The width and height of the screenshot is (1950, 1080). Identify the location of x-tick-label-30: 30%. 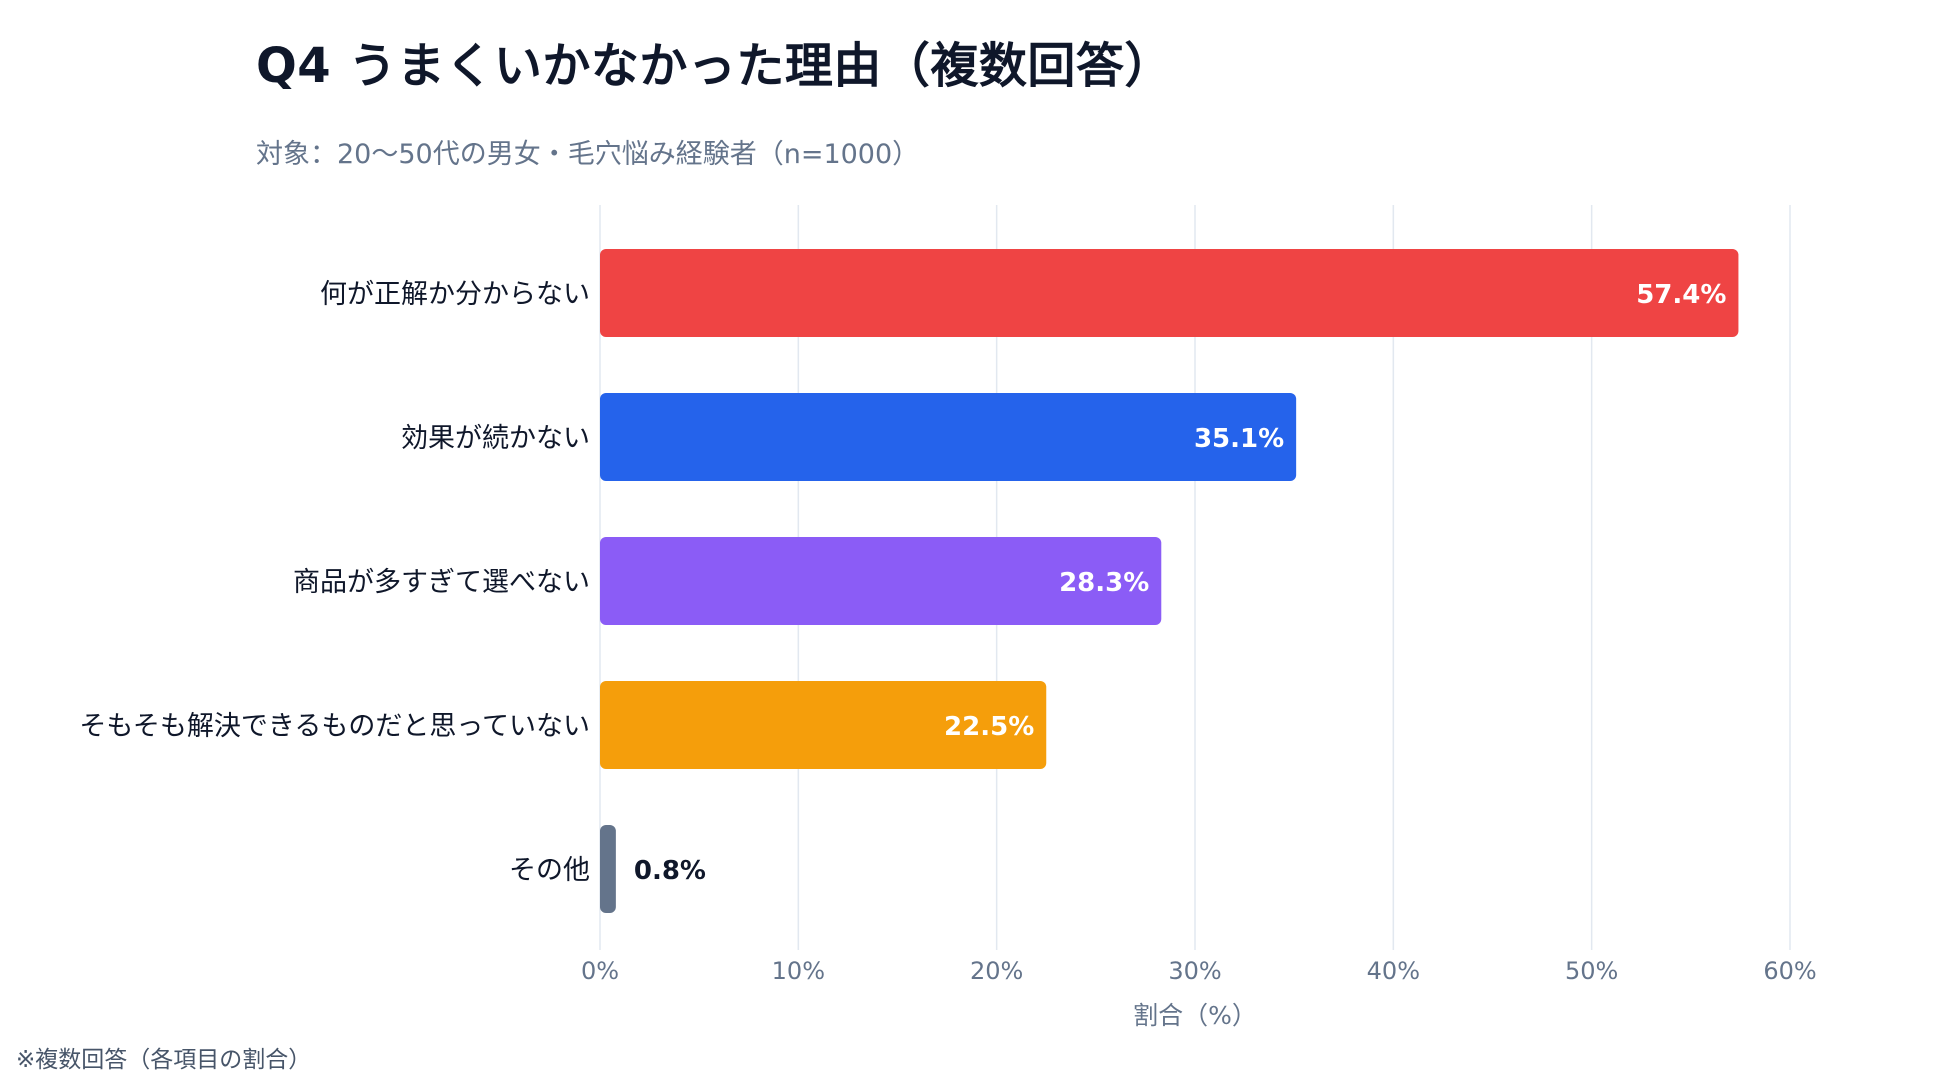
(1194, 971).